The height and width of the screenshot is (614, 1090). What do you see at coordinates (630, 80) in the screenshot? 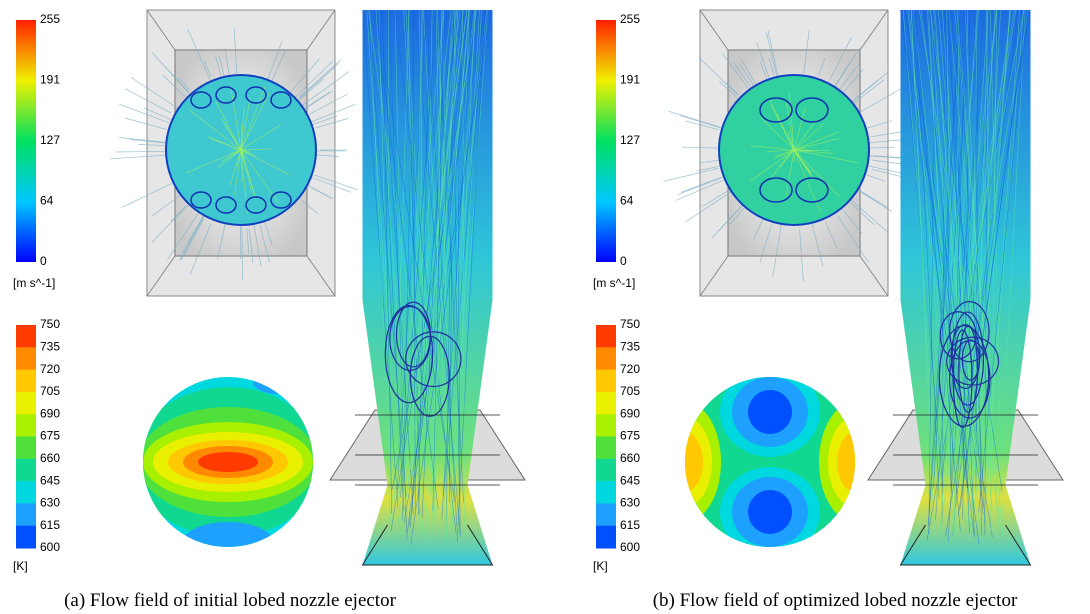
I see `velocity-tick-label: 191` at bounding box center [630, 80].